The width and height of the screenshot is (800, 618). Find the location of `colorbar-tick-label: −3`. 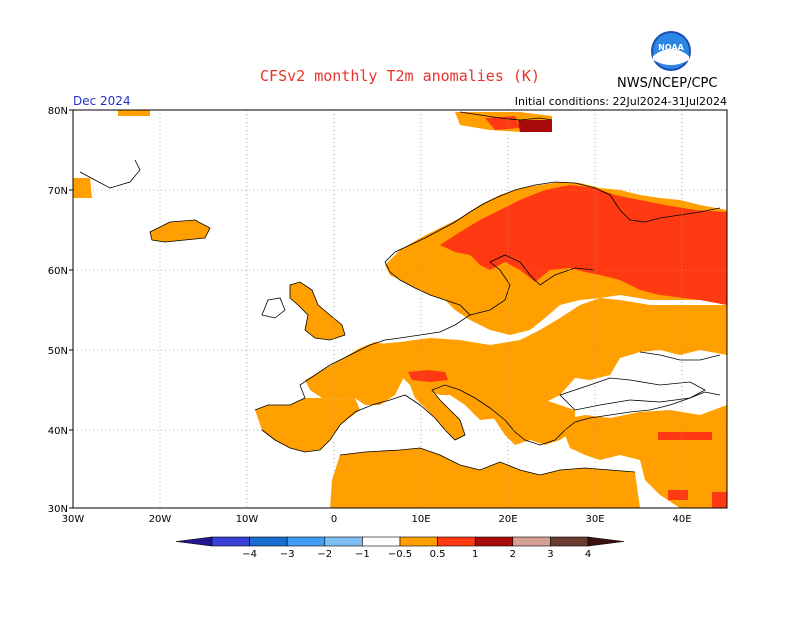

colorbar-tick-label: −3 is located at coordinates (287, 554).